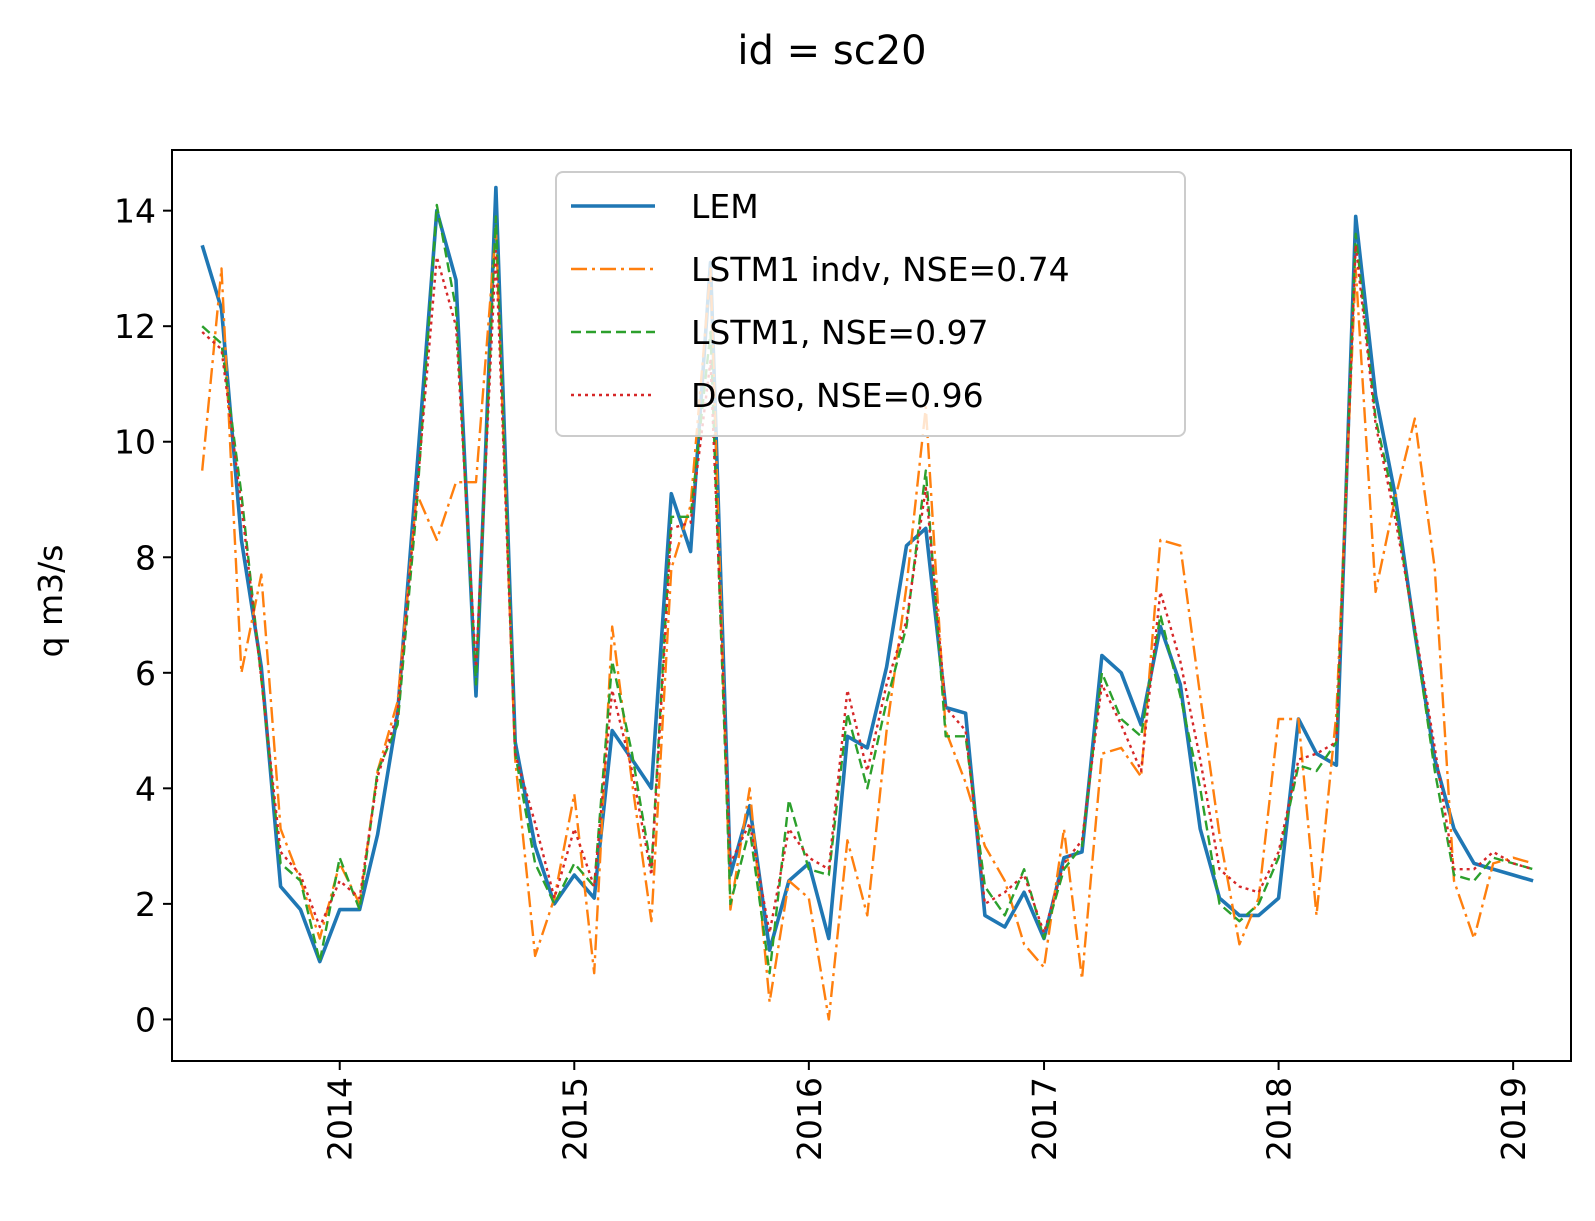 This screenshot has height=1221, width=1595. Describe the element at coordinates (927, 1111) in the screenshot. I see `x-axis: 2014 2015 2016 2017 2018 2019` at that location.